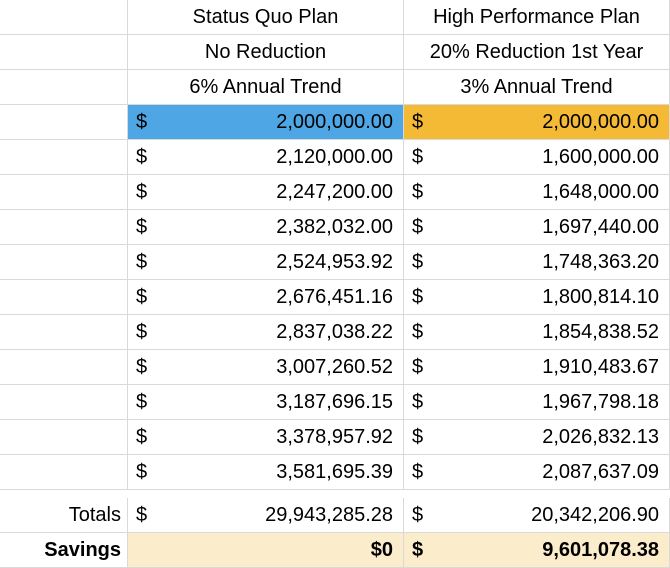  I want to click on status-quo-amount: 2,676,451.16, so click(334, 297).